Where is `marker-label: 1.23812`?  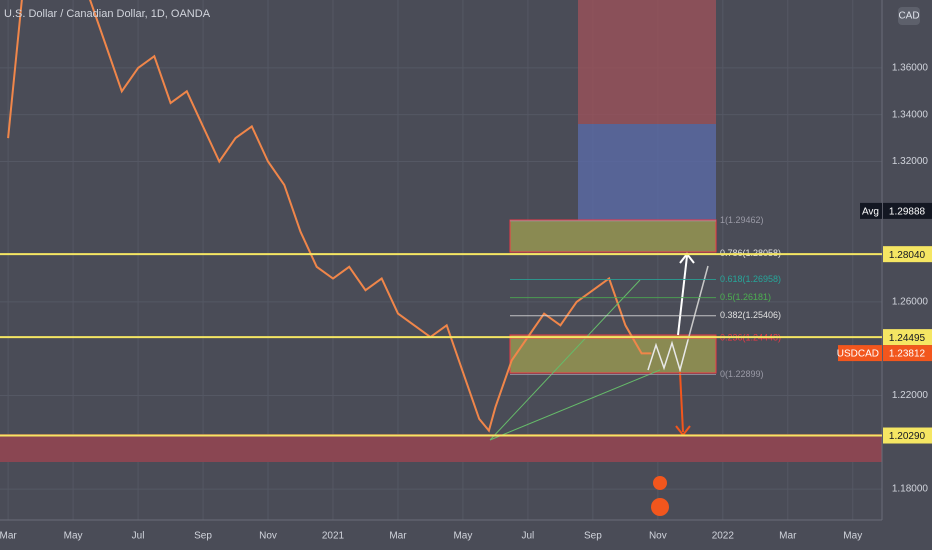 marker-label: 1.23812 is located at coordinates (907, 354).